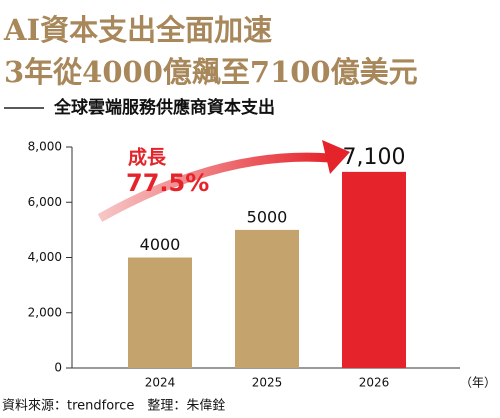 The width and height of the screenshot is (500, 418). I want to click on source: 資料來源：trendforce 整理：朱偉銓, so click(113, 406).